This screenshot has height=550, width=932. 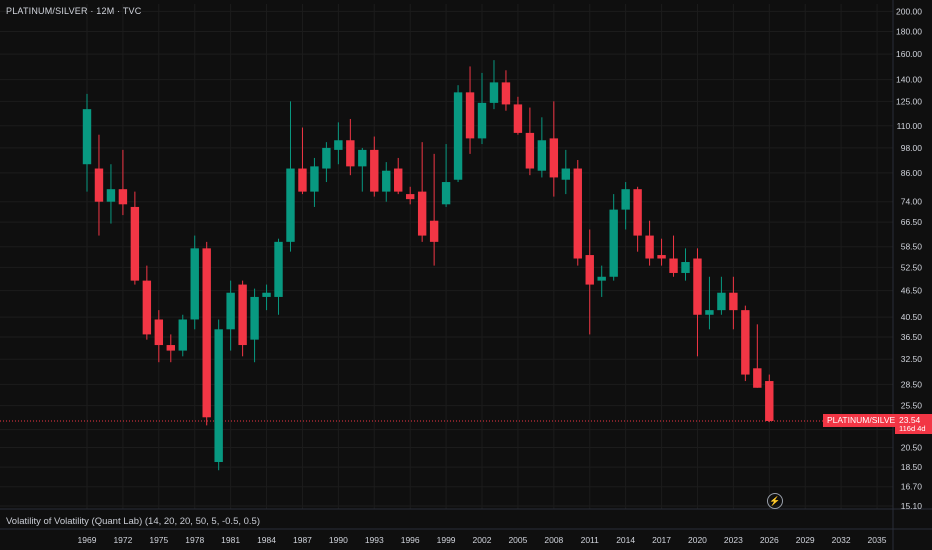 What do you see at coordinates (909, 101) in the screenshot?
I see `price-tick-label: 125.00` at bounding box center [909, 101].